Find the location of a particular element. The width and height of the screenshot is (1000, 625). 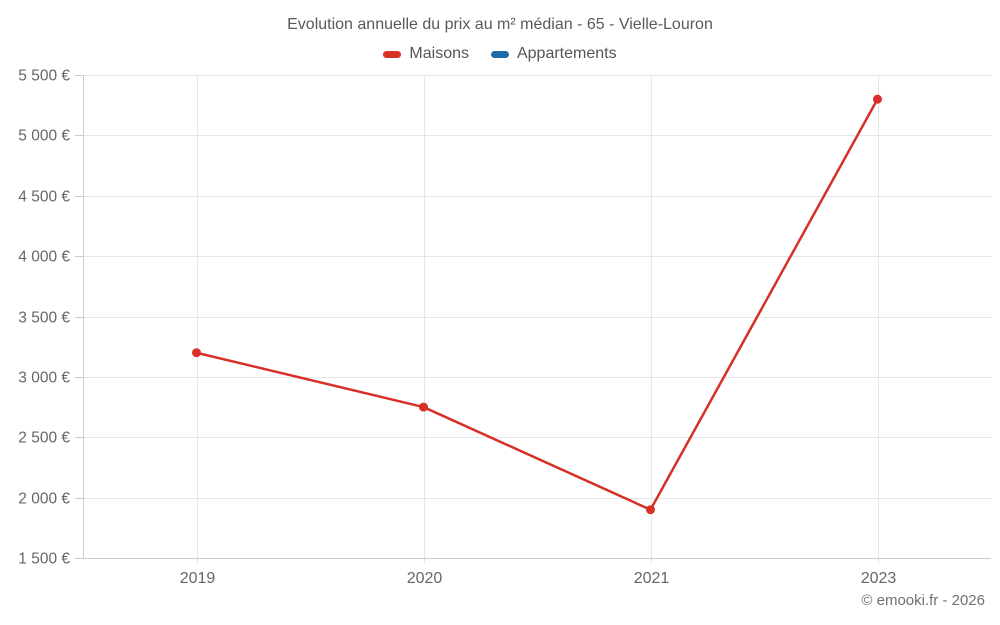

maisons-series-swatch-icon is located at coordinates (392, 54).